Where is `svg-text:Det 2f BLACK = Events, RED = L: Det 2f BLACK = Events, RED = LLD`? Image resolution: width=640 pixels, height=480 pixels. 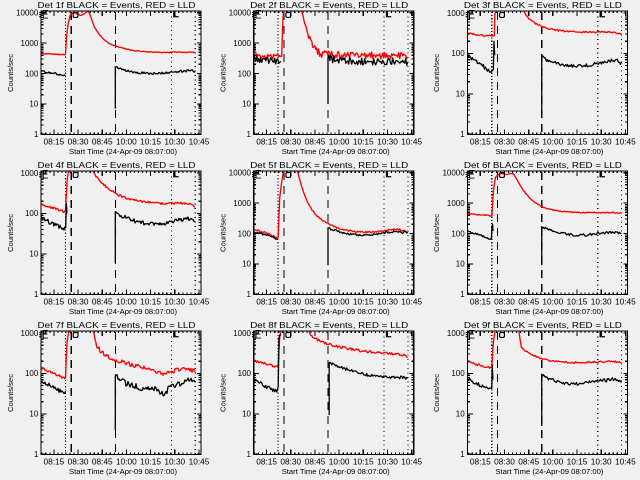 svg-text:Det 2f BLACK = Events, RED = L: Det 2f BLACK = Events, RED = LLD is located at coordinates (329, 5).